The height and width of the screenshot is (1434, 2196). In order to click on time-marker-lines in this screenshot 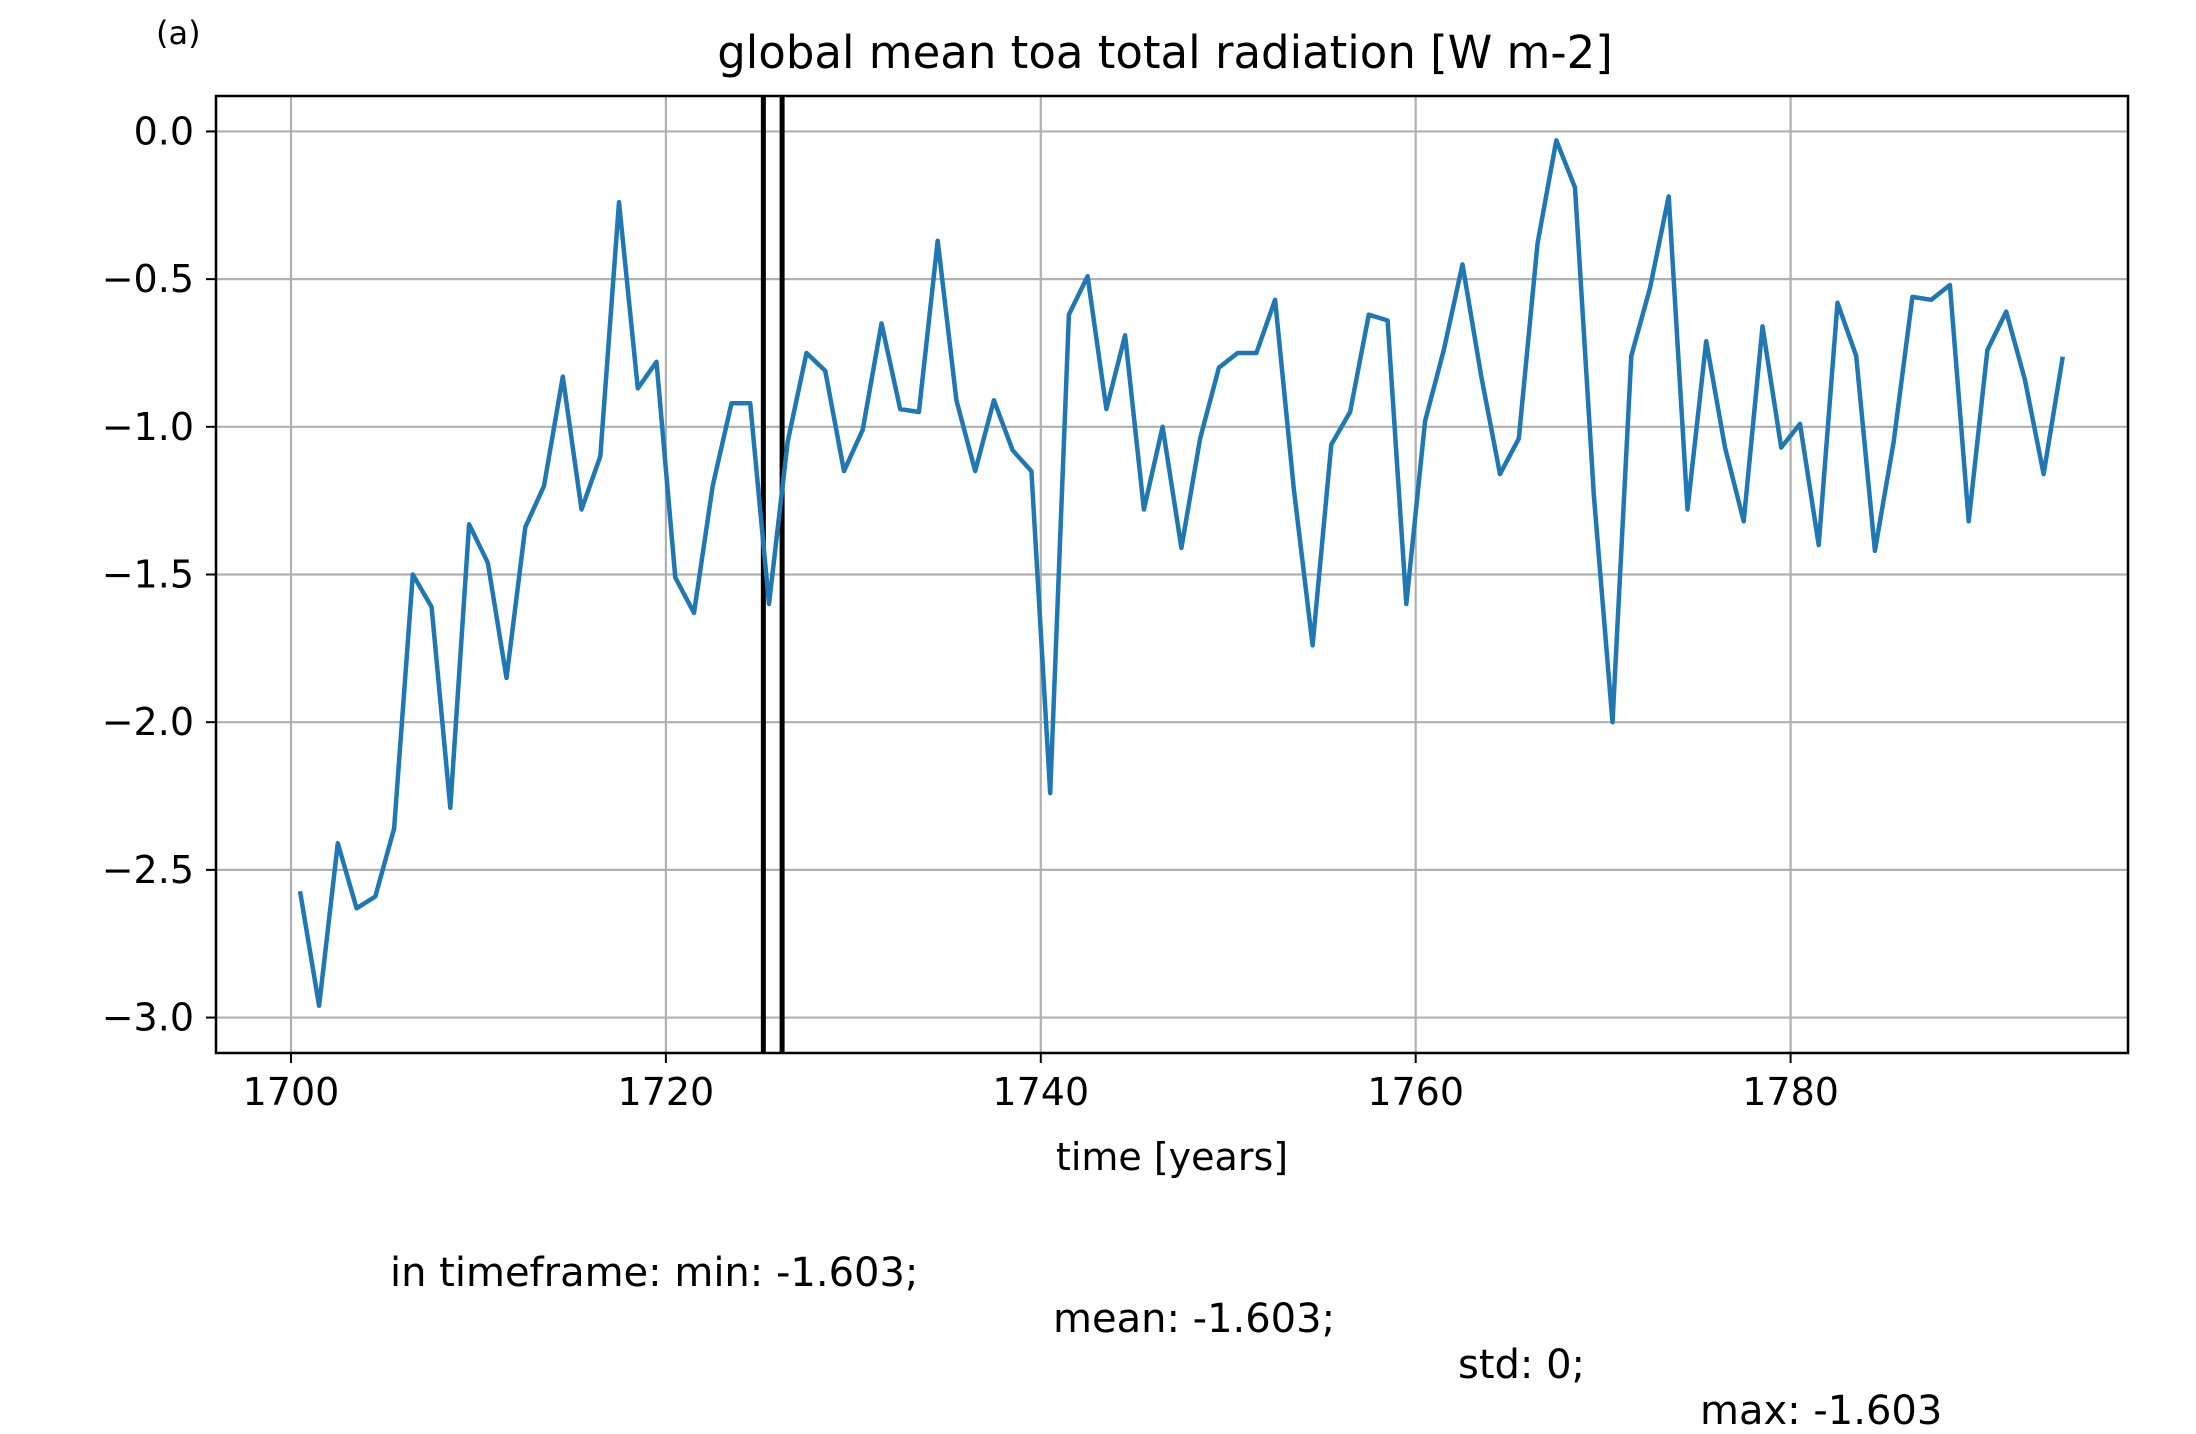, I will do `click(772, 574)`.